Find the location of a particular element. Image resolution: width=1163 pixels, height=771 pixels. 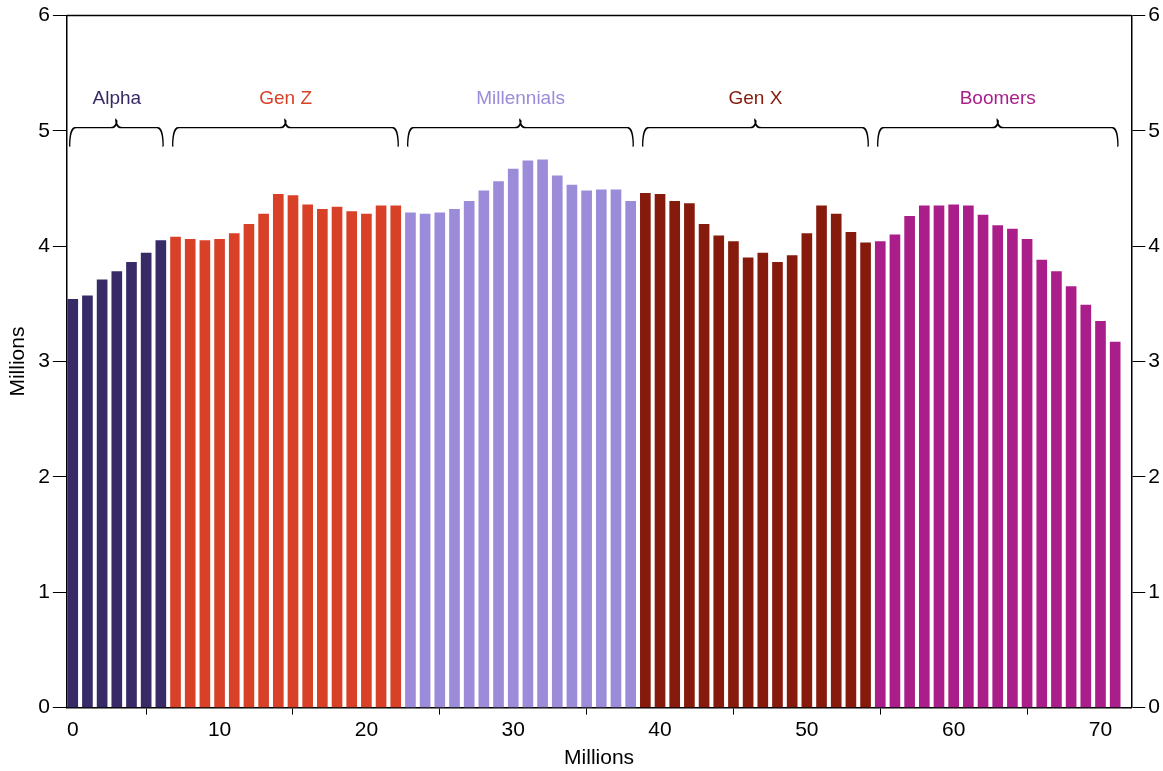

x-tick-label: 50 is located at coordinates (807, 728).